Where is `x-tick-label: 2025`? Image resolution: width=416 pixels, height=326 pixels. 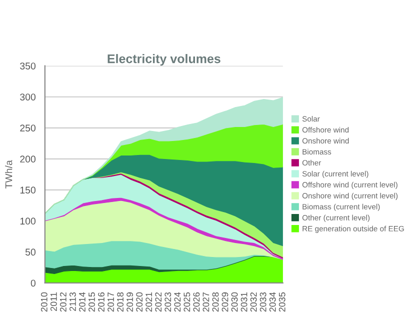 x-tick-label: 2025 is located at coordinates (187, 302).